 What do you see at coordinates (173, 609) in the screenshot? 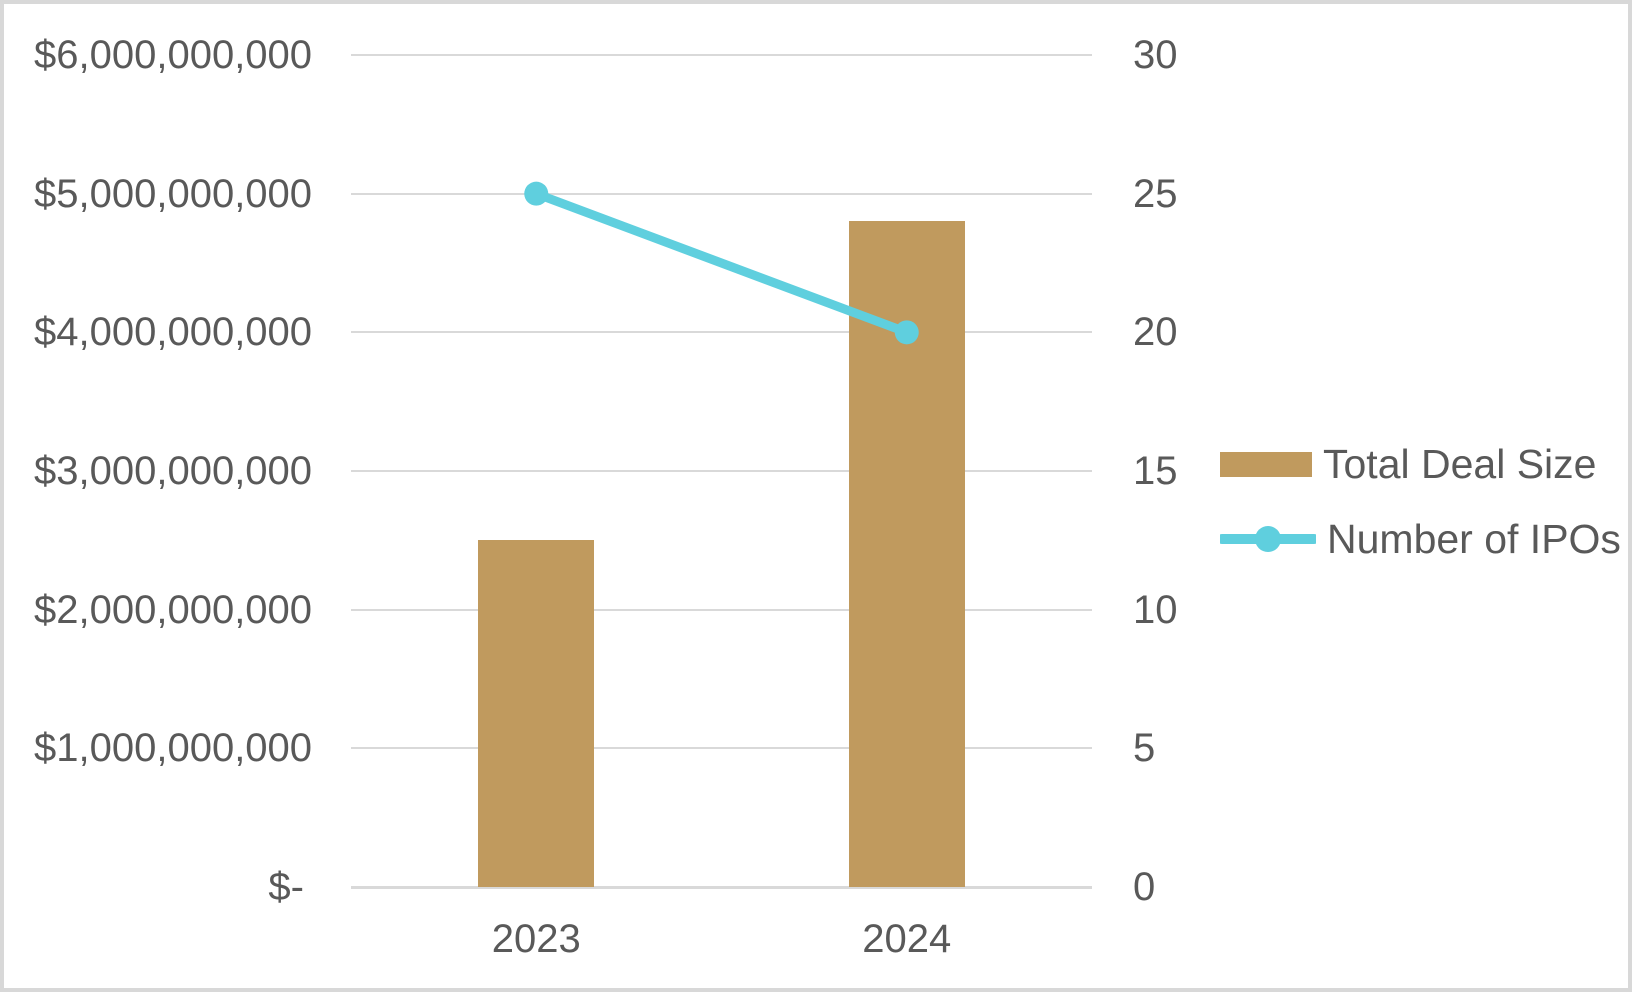
I see `y-axis-left-tick-label: $2,000,000,000` at bounding box center [173, 609].